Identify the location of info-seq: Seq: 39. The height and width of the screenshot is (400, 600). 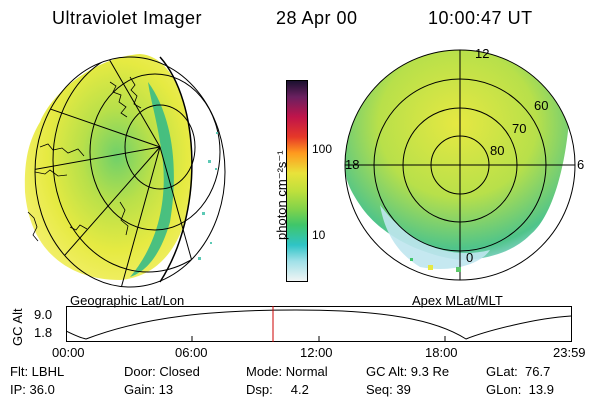
(388, 389).